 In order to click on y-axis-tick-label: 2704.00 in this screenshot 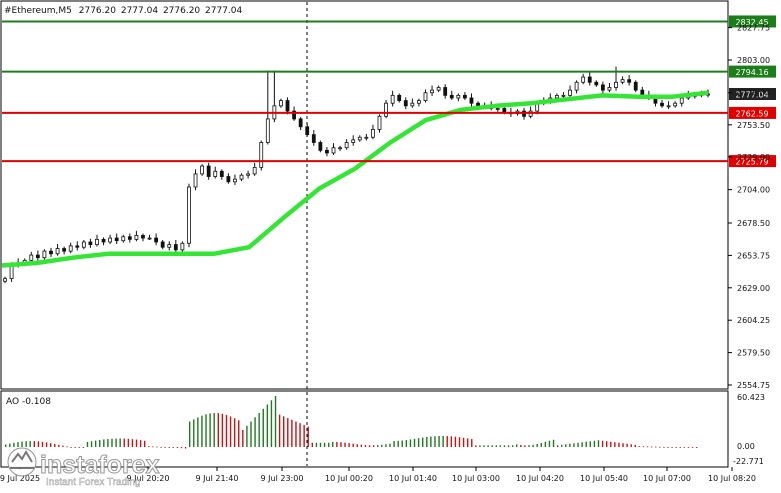, I will do `click(753, 190)`.